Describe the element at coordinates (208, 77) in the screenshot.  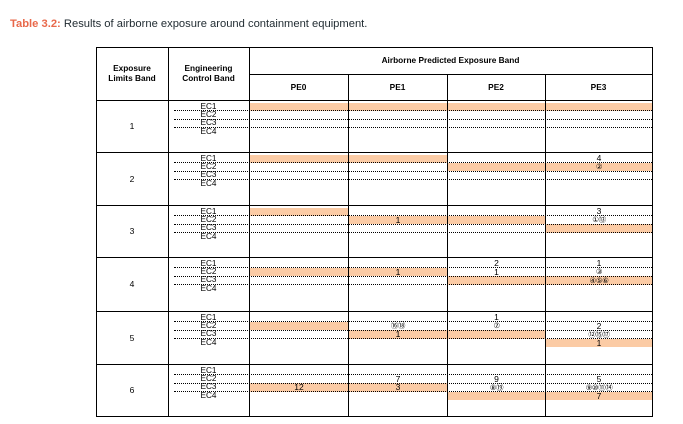
I see `header-engineering-control-band-line: Control Band` at that location.